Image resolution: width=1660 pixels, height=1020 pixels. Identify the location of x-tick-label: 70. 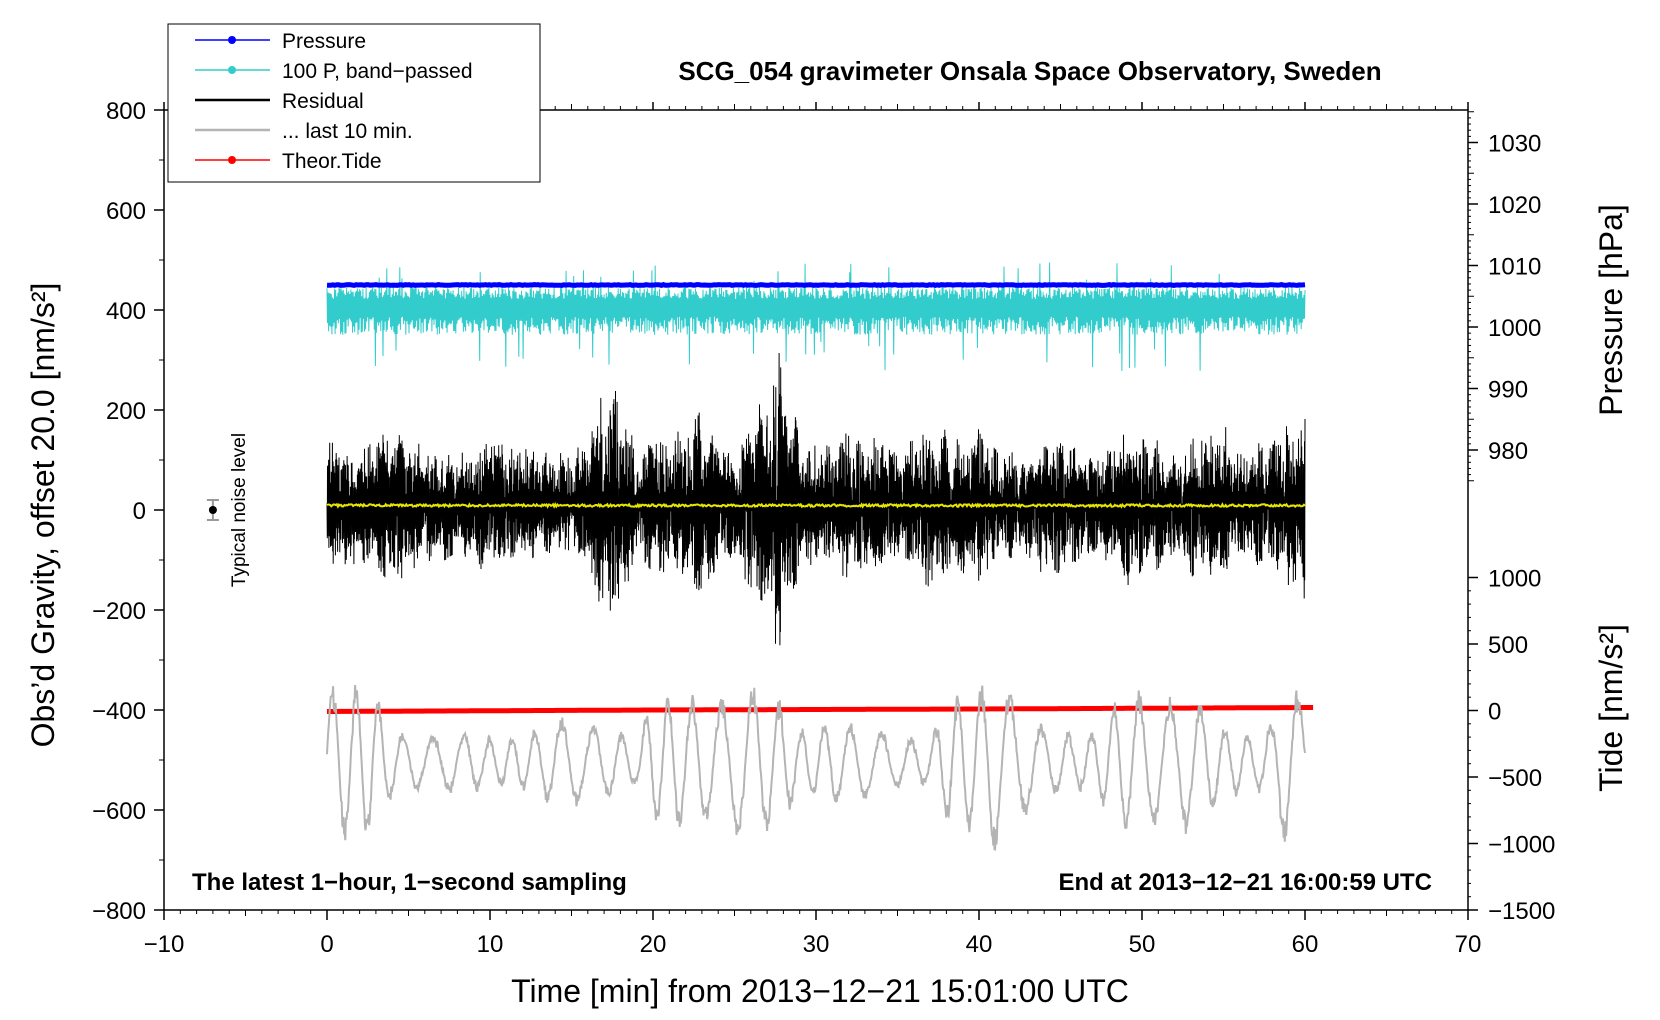
(1468, 944).